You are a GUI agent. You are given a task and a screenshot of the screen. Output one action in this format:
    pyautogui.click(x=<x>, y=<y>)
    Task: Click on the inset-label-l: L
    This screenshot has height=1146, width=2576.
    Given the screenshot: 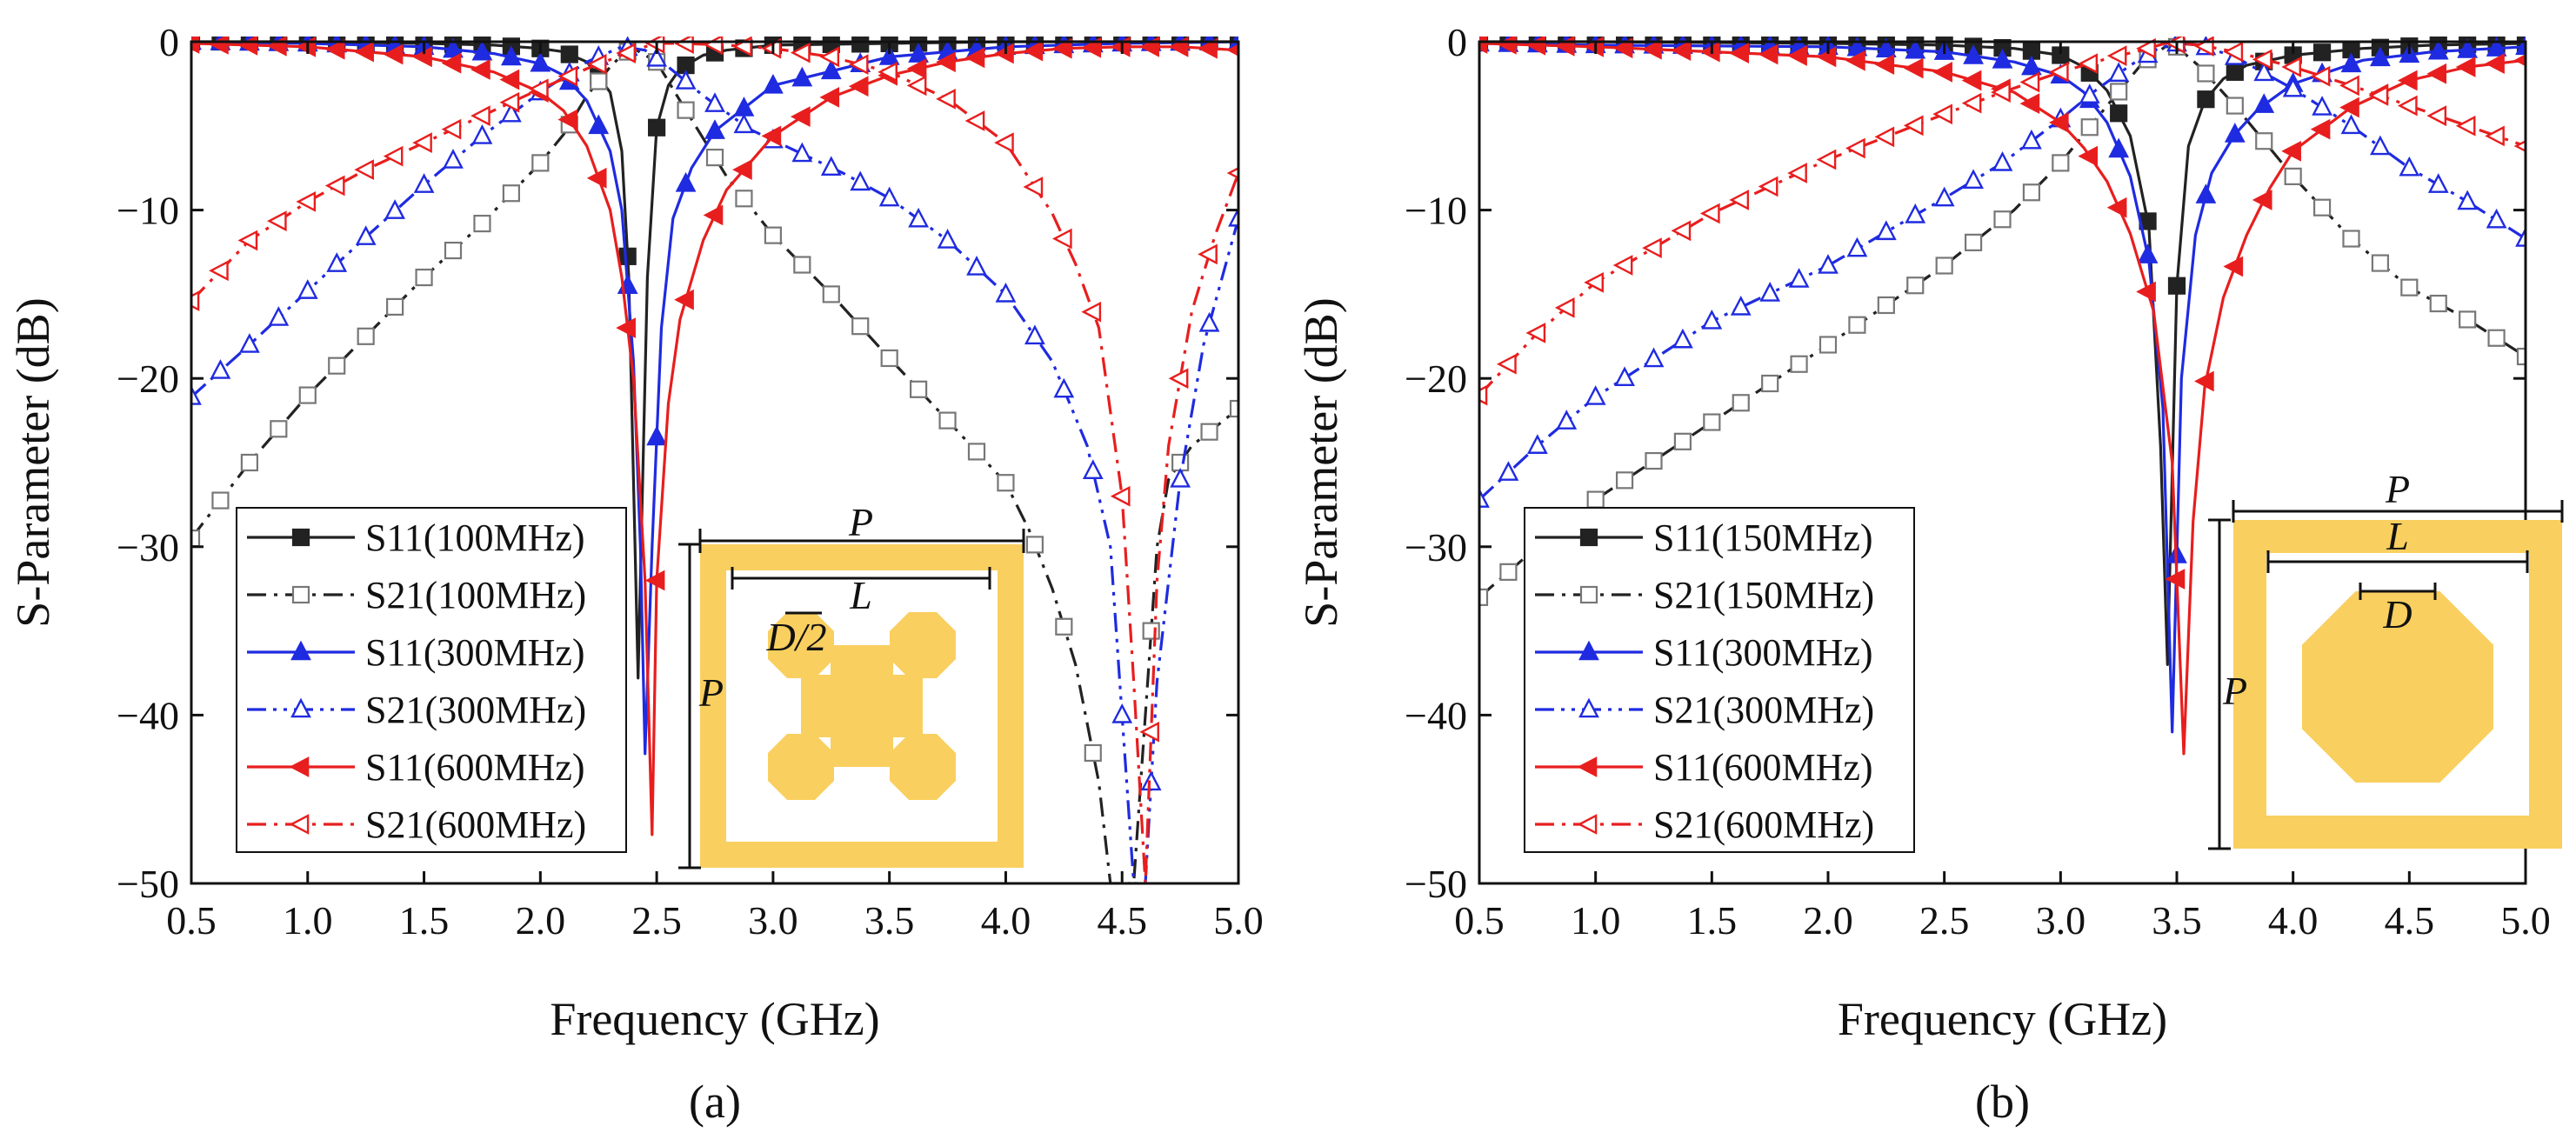 What is the action you would take?
    pyautogui.click(x=2397, y=536)
    